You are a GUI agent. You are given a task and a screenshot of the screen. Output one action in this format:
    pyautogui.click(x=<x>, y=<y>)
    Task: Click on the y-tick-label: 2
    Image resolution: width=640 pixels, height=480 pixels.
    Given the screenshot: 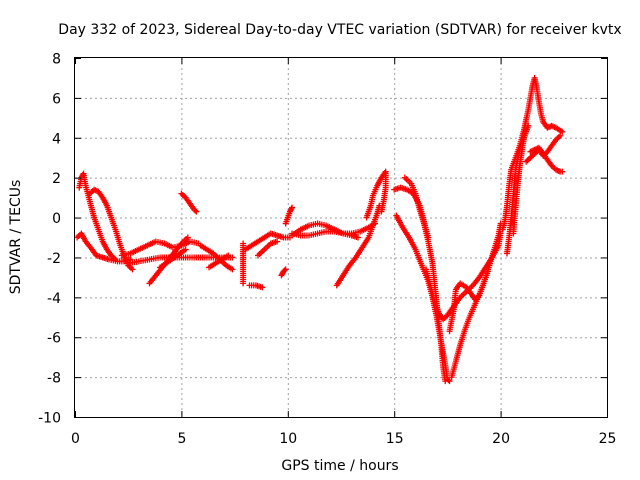 What is the action you would take?
    pyautogui.click(x=56, y=179)
    